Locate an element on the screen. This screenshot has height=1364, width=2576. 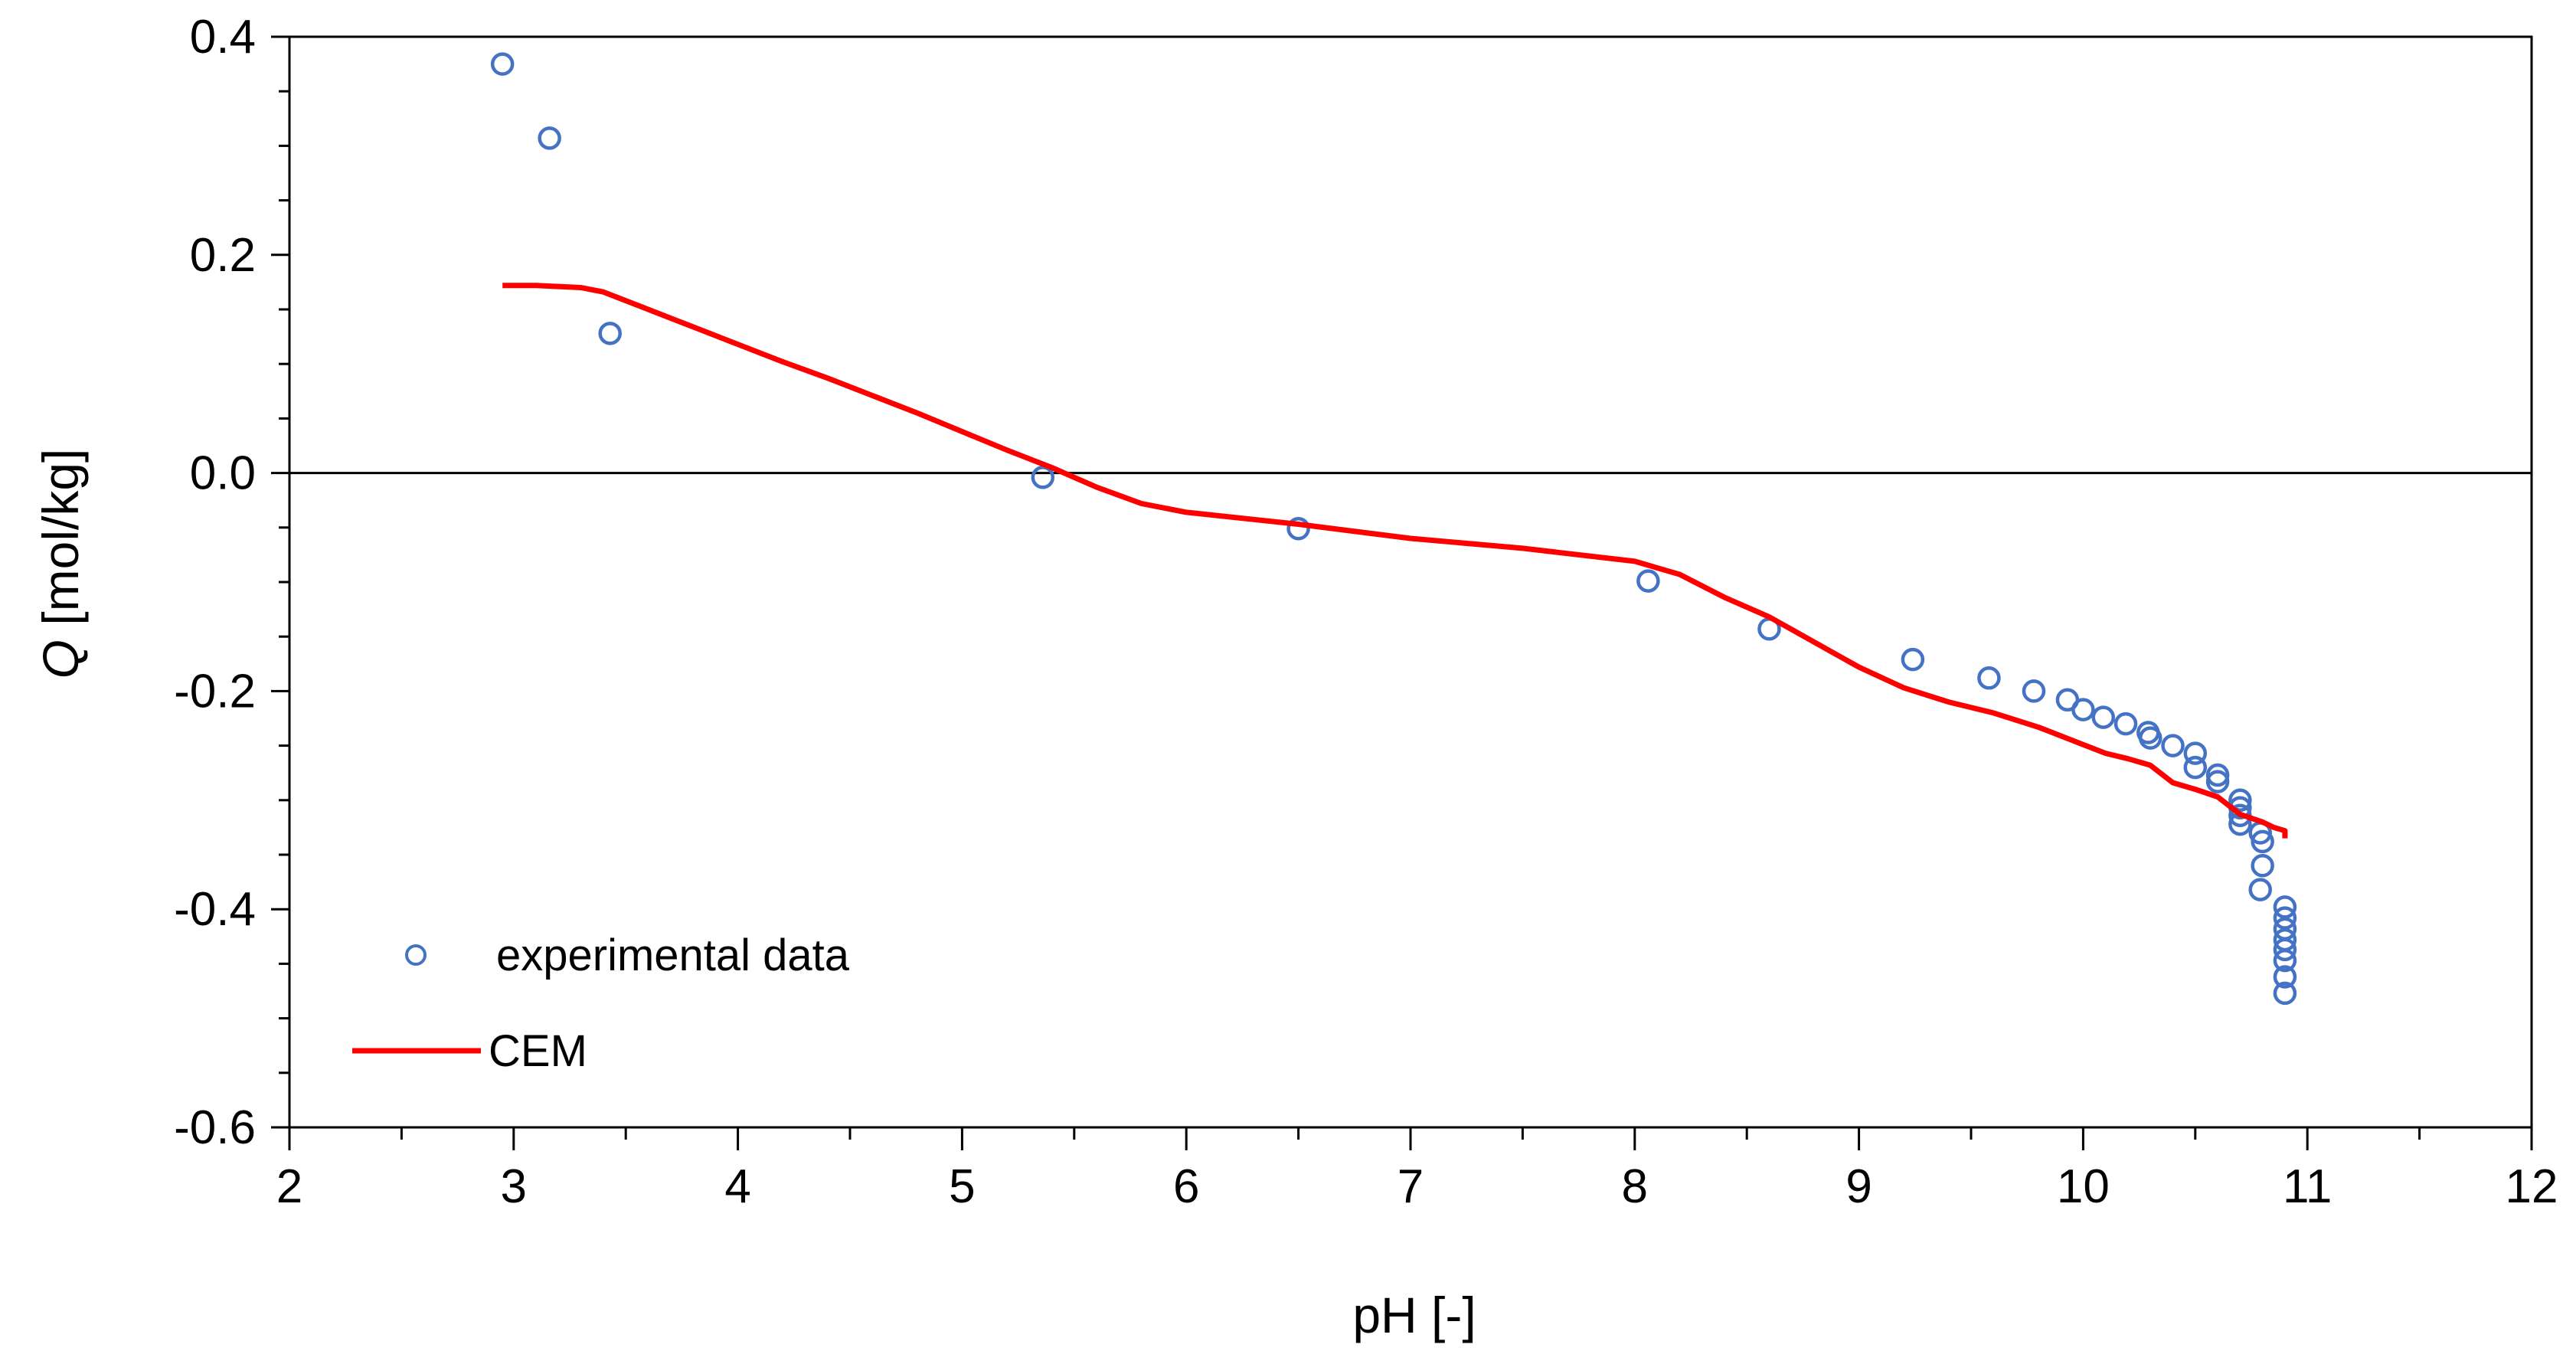
x-tick-label: 6 is located at coordinates (1186, 1186).